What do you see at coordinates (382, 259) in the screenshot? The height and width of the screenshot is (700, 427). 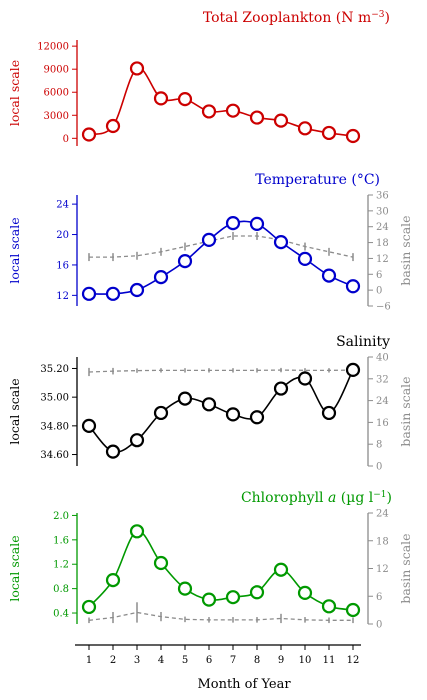 I see `right-tick-label: 12` at bounding box center [382, 259].